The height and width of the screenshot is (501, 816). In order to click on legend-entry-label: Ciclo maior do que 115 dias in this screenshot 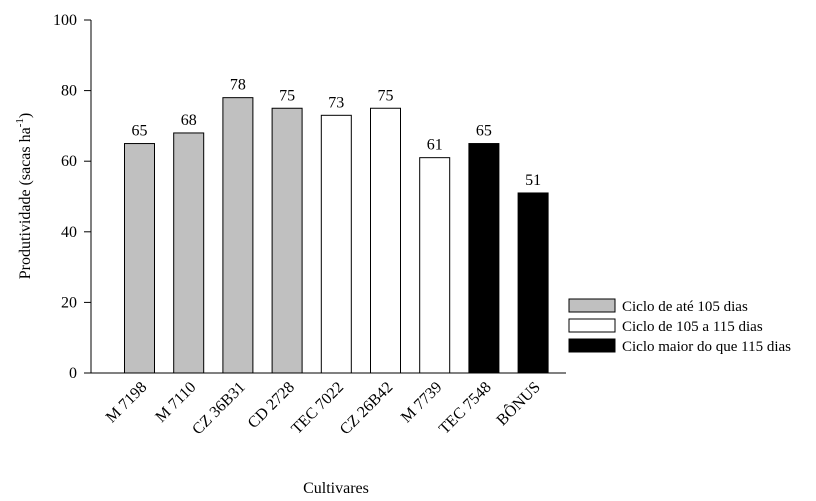, I will do `click(706, 347)`.